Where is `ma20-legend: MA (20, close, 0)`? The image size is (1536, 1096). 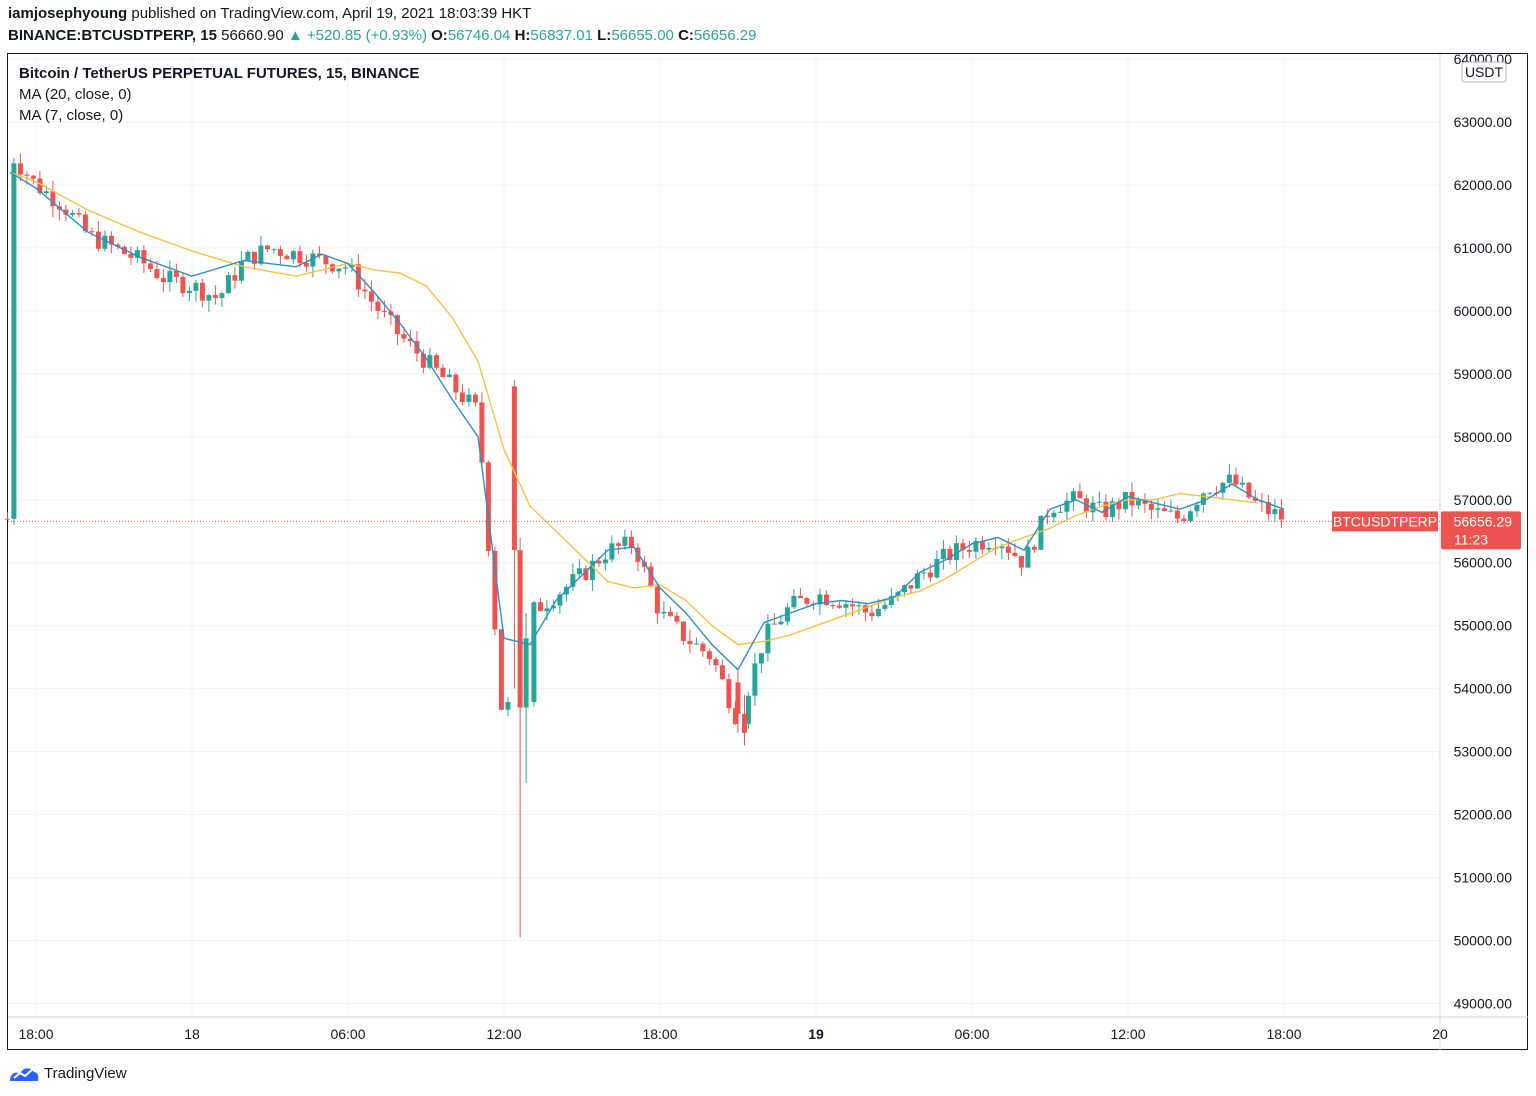 ma20-legend: MA (20, close, 0) is located at coordinates (75, 94).